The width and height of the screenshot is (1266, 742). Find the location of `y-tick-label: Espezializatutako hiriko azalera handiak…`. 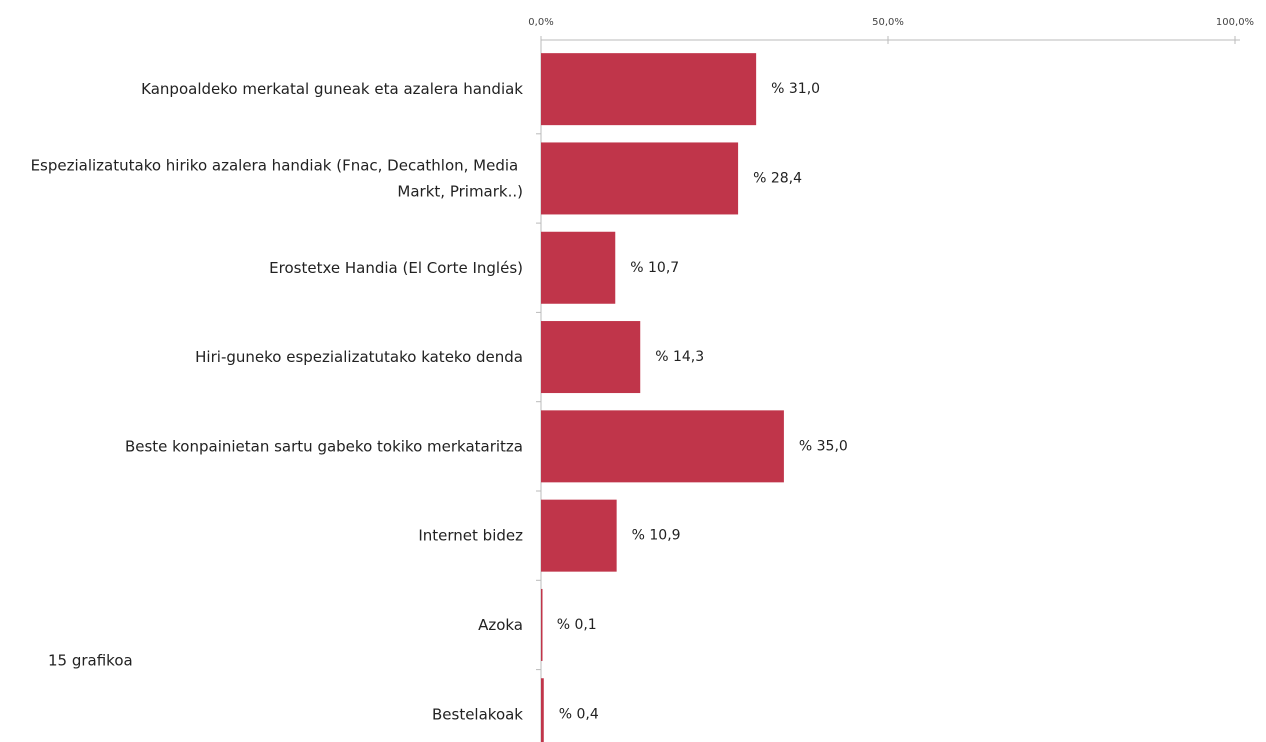

y-tick-label: Espezializatutako hiriko azalera handiak… is located at coordinates (277, 178).